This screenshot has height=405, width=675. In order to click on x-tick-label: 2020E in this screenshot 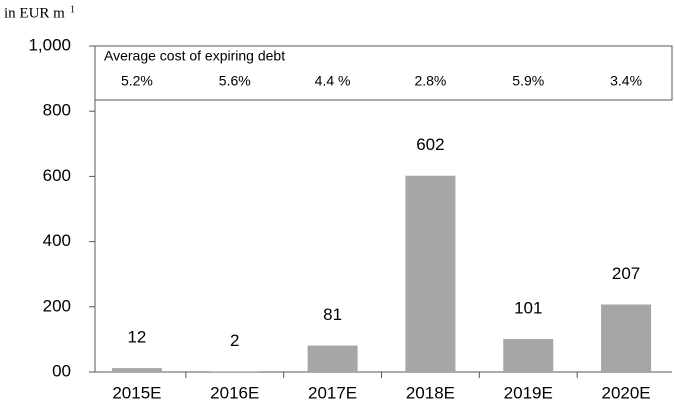, I will do `click(625, 392)`.